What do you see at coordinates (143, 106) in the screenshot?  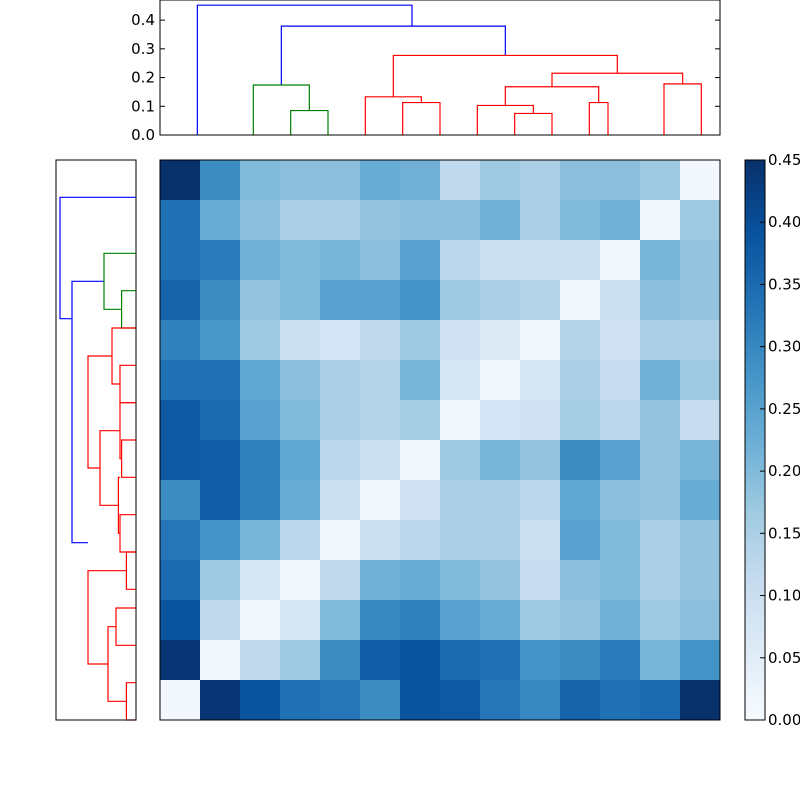 I see `top-dendrogram-tick-label: 0.1` at bounding box center [143, 106].